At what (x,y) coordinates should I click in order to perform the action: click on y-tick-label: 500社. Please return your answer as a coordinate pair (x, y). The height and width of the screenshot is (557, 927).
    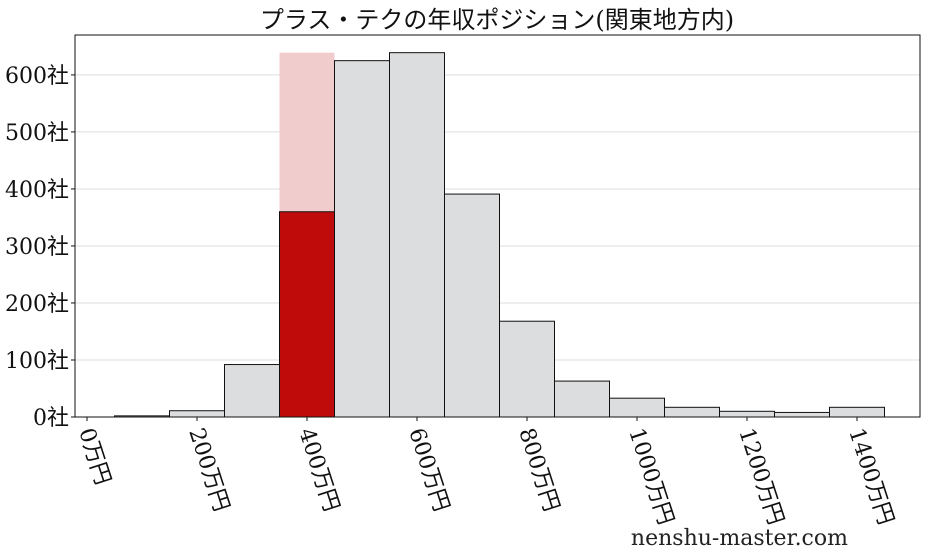
    Looking at the image, I should click on (37, 133).